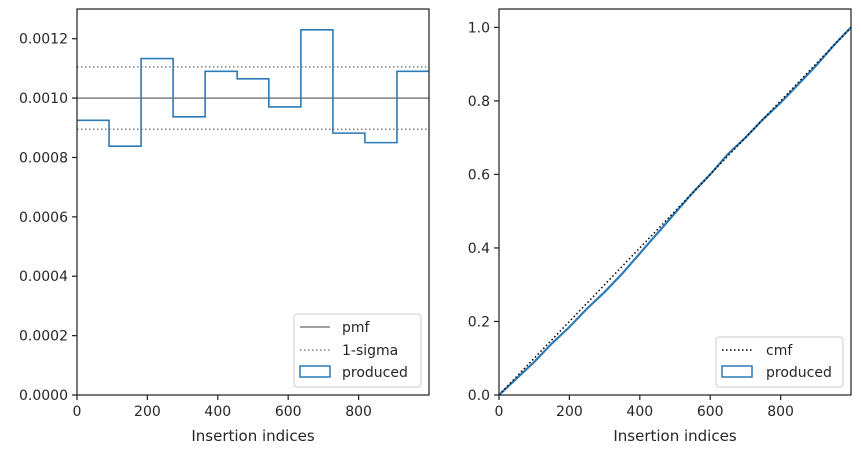 The width and height of the screenshot is (861, 453). I want to click on cumulative-y-tick-label: 0.0, so click(479, 396).